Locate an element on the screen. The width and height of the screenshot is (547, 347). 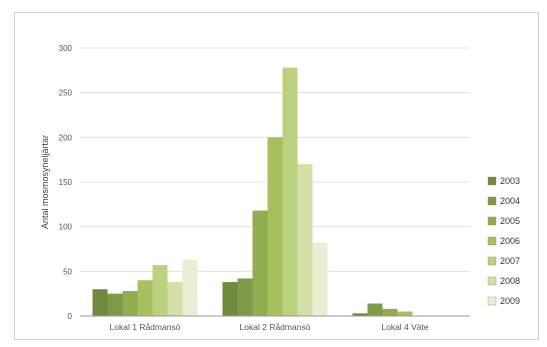
legend-swatch-2009 is located at coordinates (492, 301).